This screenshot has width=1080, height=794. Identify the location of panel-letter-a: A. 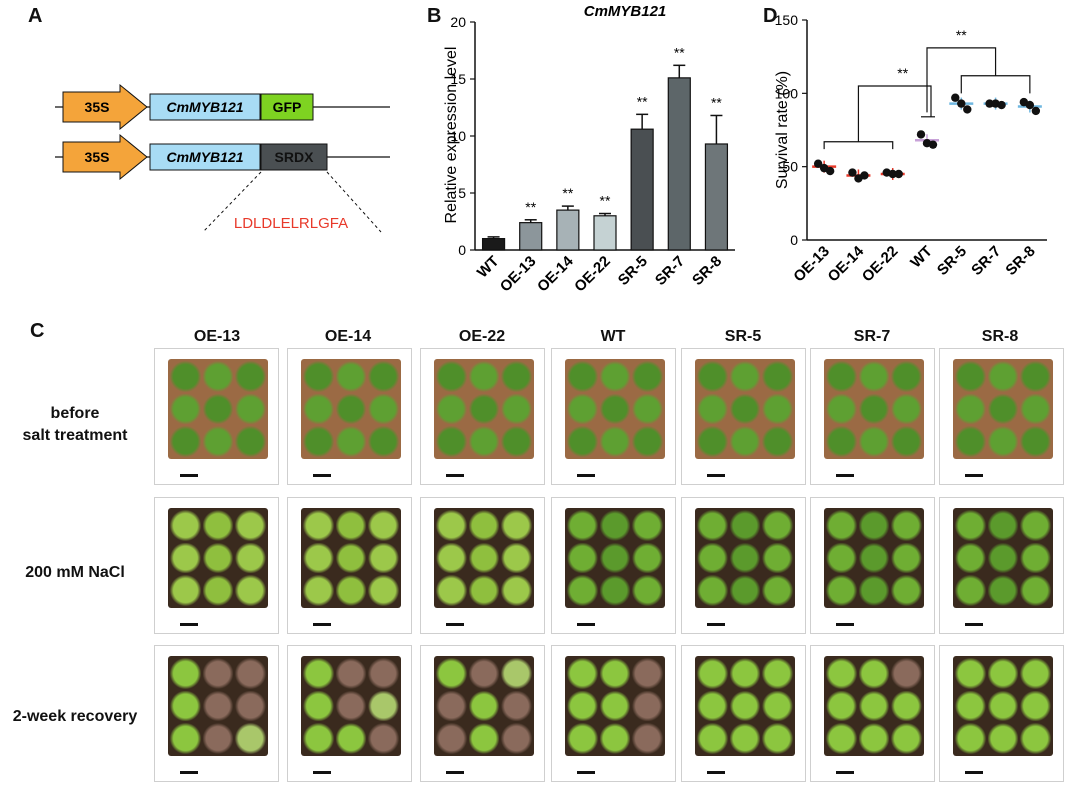
(35, 16).